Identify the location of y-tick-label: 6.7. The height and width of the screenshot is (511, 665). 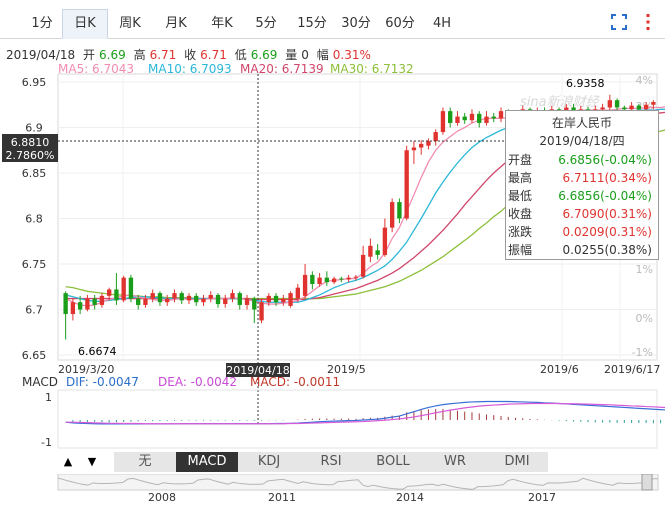
(34, 310).